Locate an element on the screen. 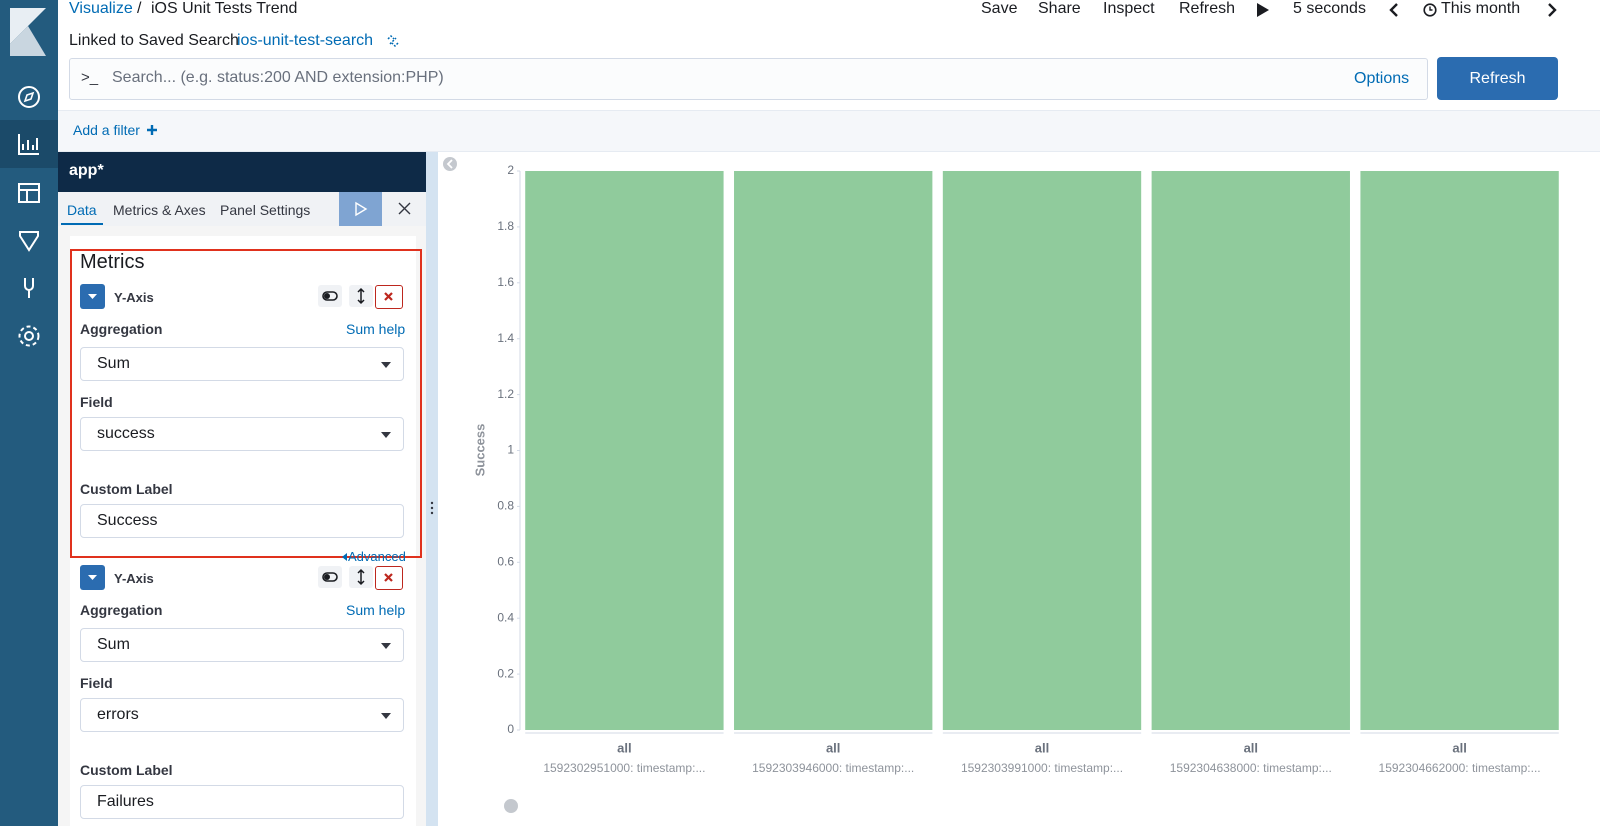 This screenshot has height=826, width=1600. y-tick-label: 1.2 is located at coordinates (505, 394).